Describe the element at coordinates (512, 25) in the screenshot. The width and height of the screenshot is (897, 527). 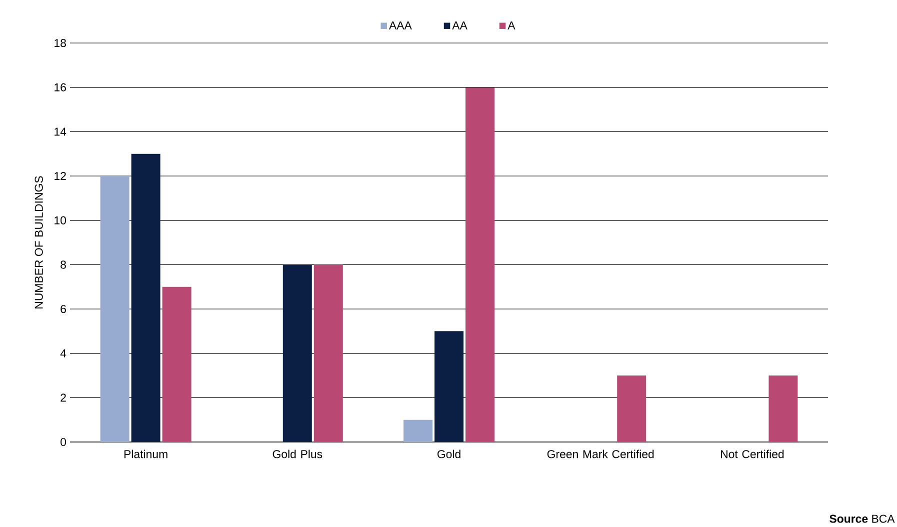
I see `legend-label: A` at that location.